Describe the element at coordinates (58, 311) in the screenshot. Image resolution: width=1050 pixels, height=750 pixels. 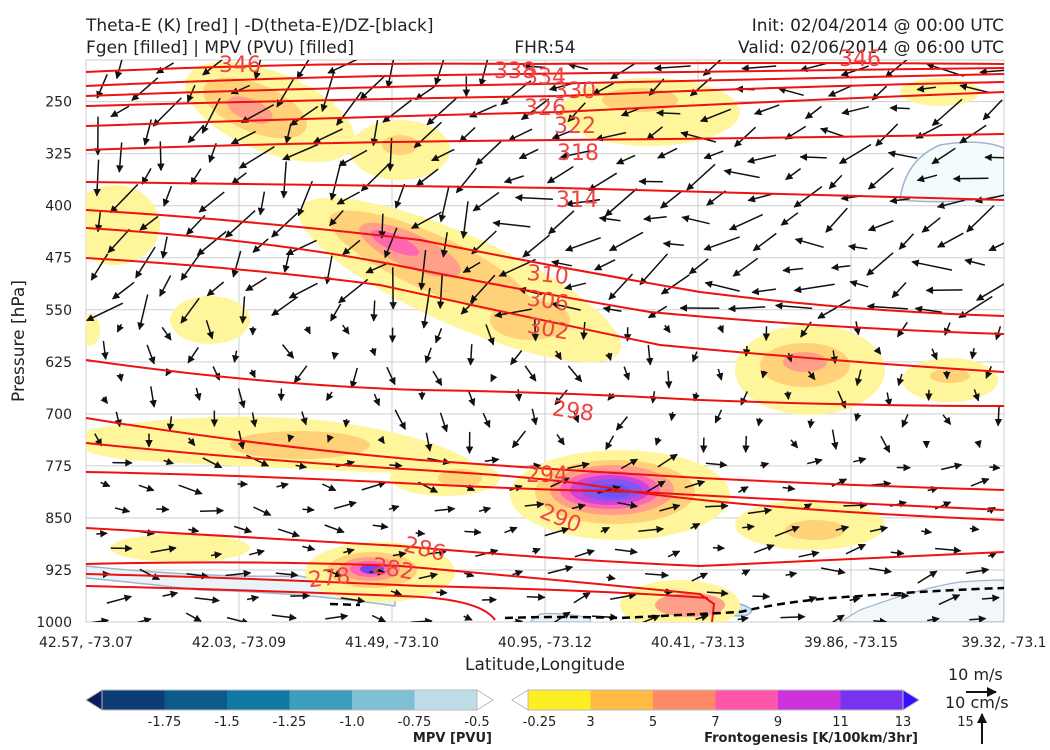
I see `y-tick-label: 550` at that location.